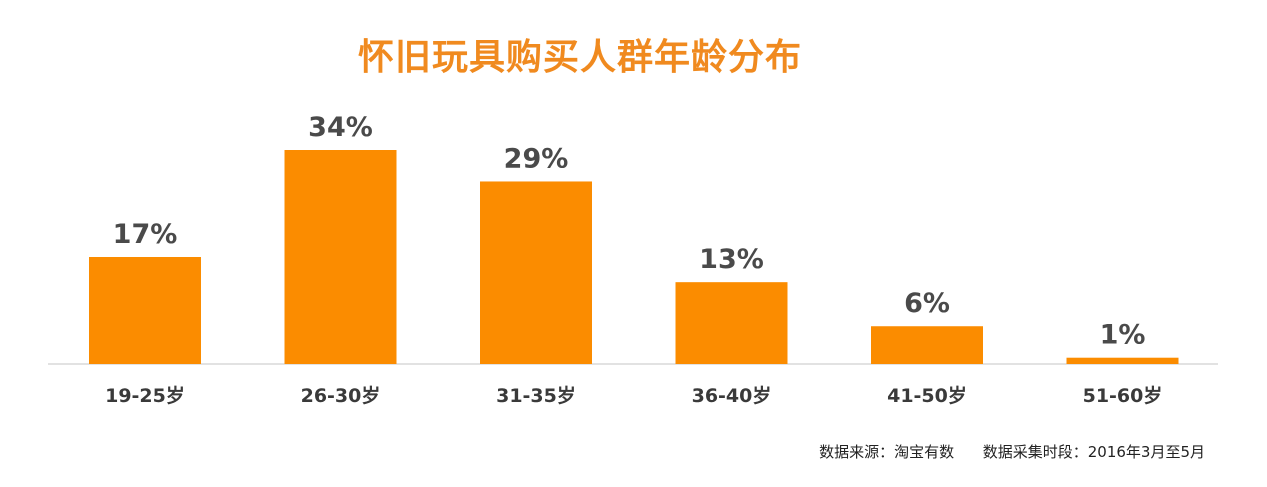 This screenshot has height=487, width=1267. What do you see at coordinates (1122, 360) in the screenshot?
I see `bar-51-60岁` at bounding box center [1122, 360].